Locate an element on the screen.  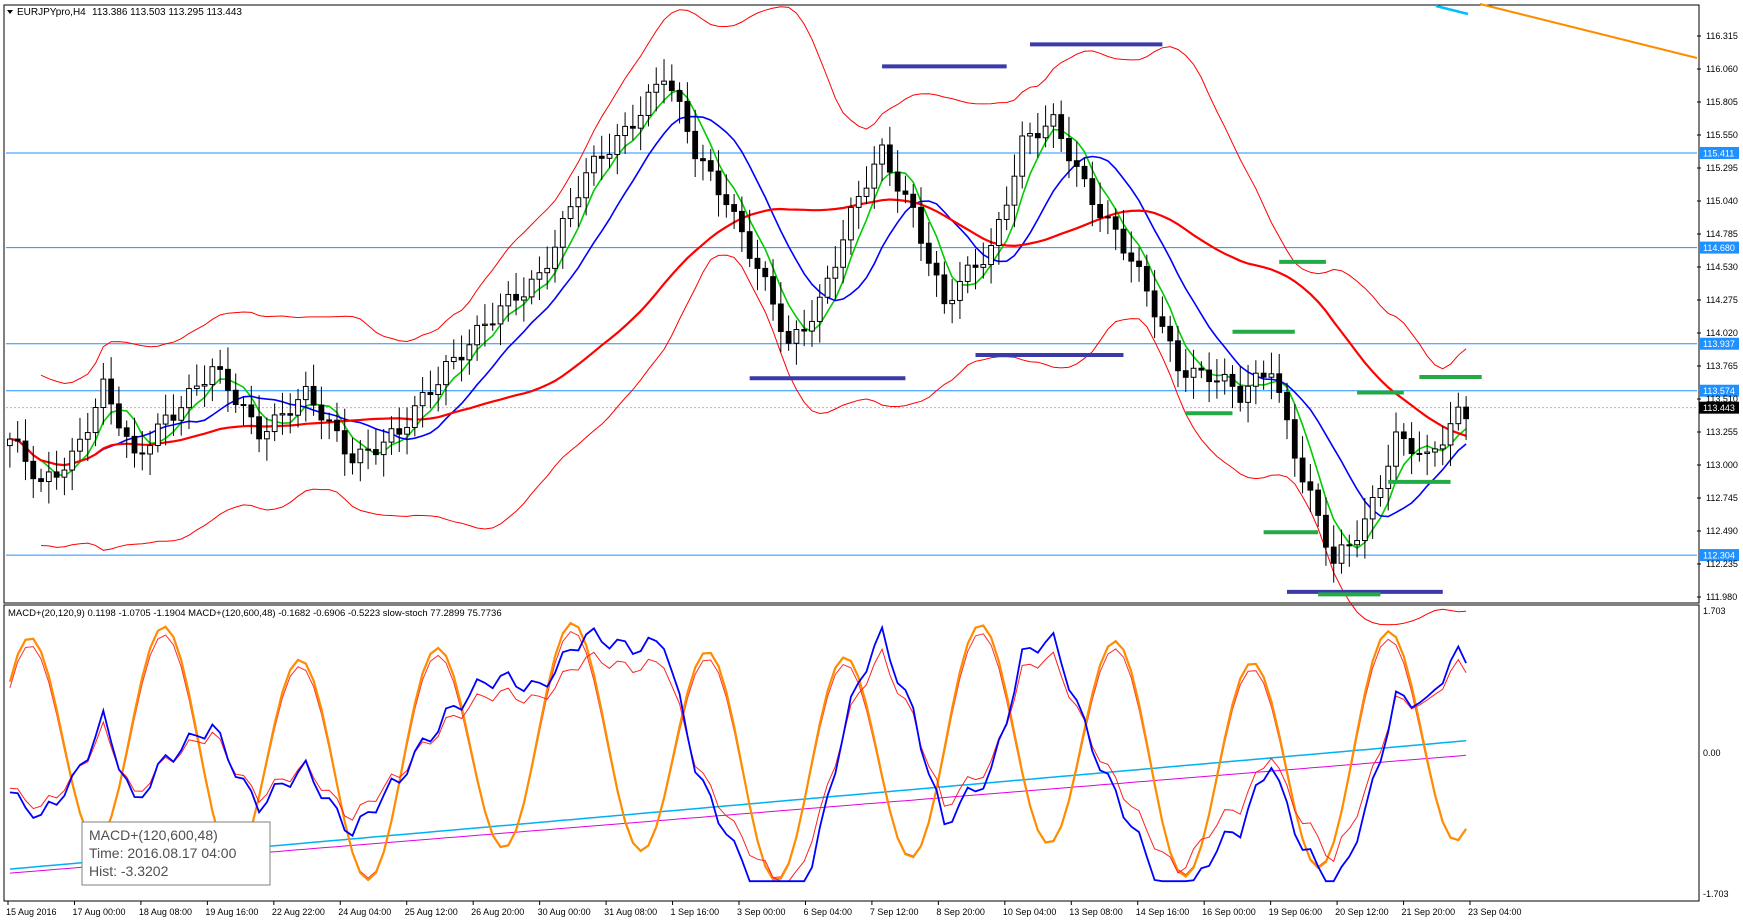
time-tick-label: 8 Sep 20:00 is located at coordinates (960, 912).